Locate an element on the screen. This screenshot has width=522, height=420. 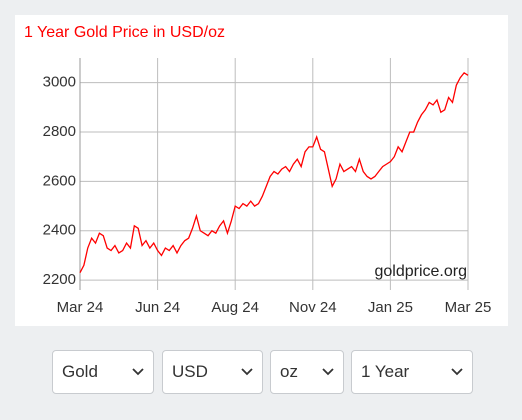
dropdown-label: USD is located at coordinates (190, 371).